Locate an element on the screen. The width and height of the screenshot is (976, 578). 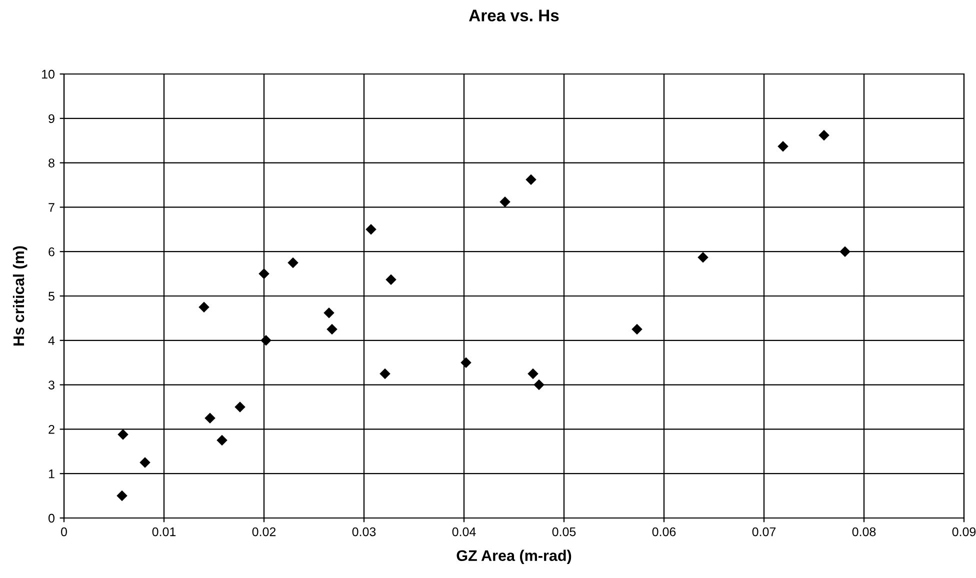
y-tick-label: 8 is located at coordinates (51, 163).